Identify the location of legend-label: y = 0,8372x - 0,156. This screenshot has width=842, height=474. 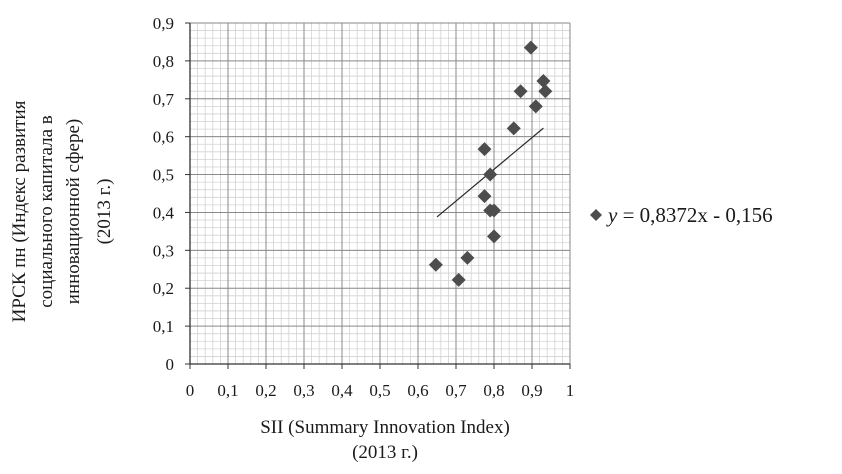
(689, 215).